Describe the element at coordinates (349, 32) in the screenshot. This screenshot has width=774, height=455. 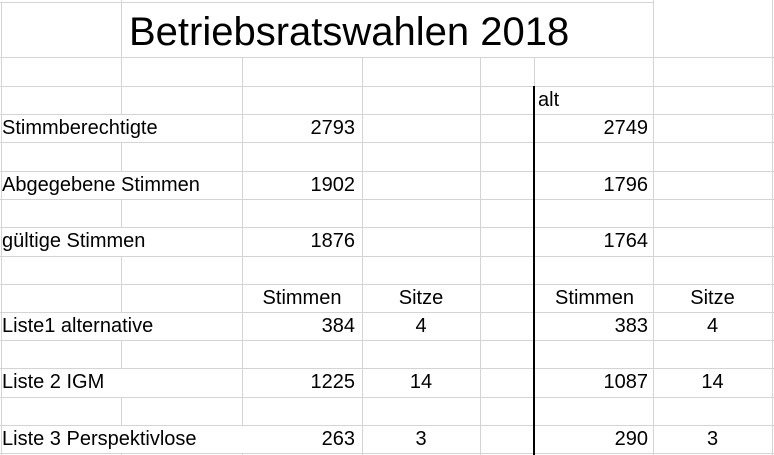
I see `page-title: Betriebsratswahlen 2018` at that location.